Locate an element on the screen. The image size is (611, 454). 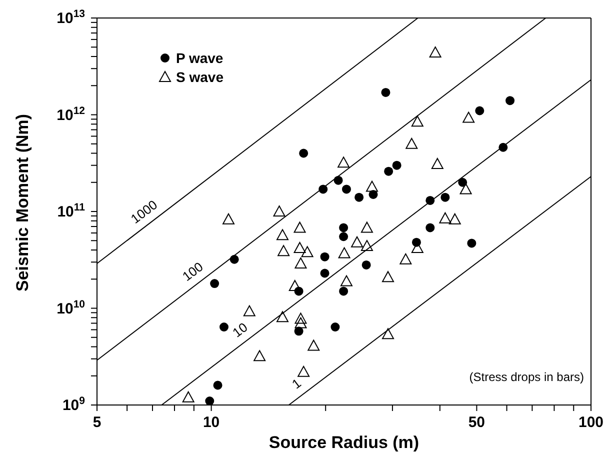
x-tick-label: 10 is located at coordinates (211, 422).